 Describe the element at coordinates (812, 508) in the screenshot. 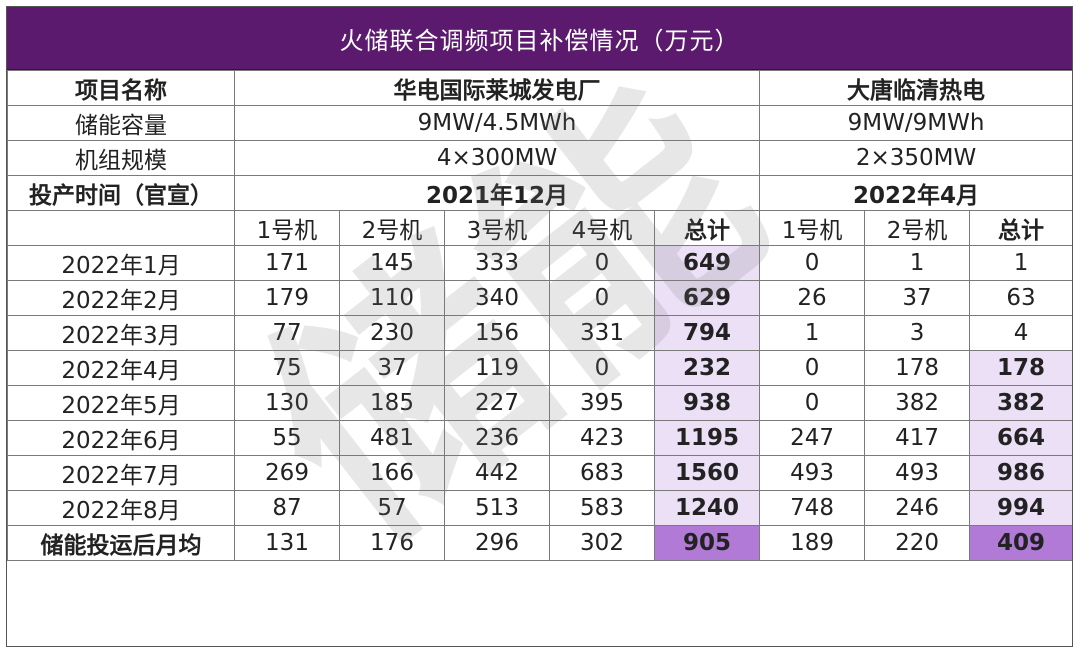

I see `plant2-unit-cell: 748` at that location.